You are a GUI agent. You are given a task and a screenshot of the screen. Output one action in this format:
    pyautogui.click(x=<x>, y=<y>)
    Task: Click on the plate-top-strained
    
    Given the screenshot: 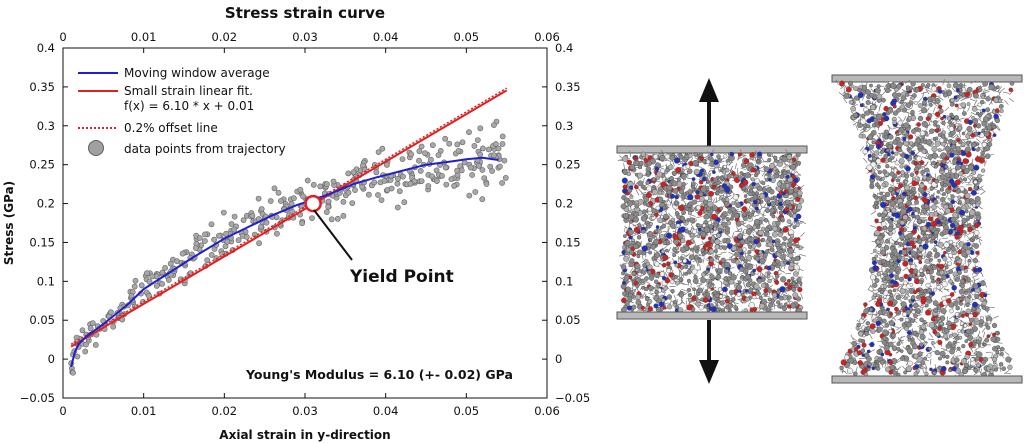 What is the action you would take?
    pyautogui.click(x=927, y=78)
    